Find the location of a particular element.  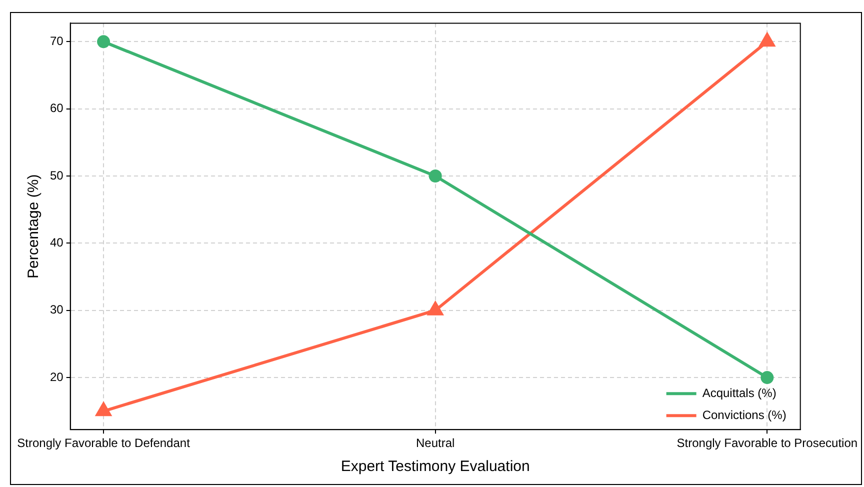

y-tick-label: 30 is located at coordinates (57, 309).